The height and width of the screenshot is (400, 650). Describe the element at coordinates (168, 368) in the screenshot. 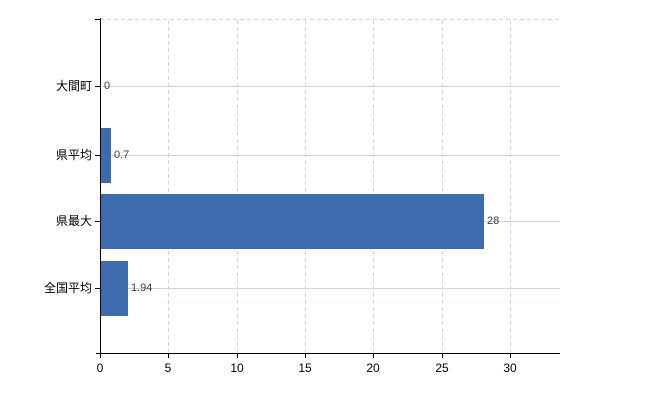

I see `x-tick-label: 5` at that location.